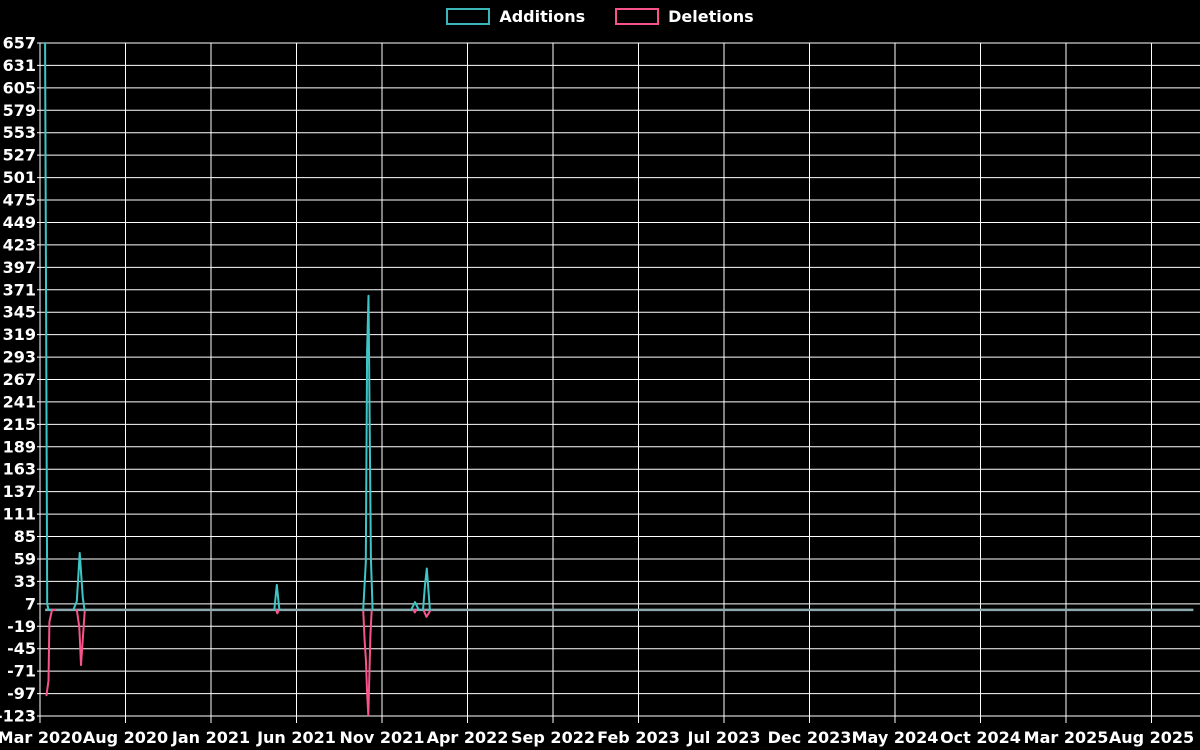 Image resolution: width=1200 pixels, height=750 pixels. I want to click on legend-item-additions: Additions, so click(515, 16).